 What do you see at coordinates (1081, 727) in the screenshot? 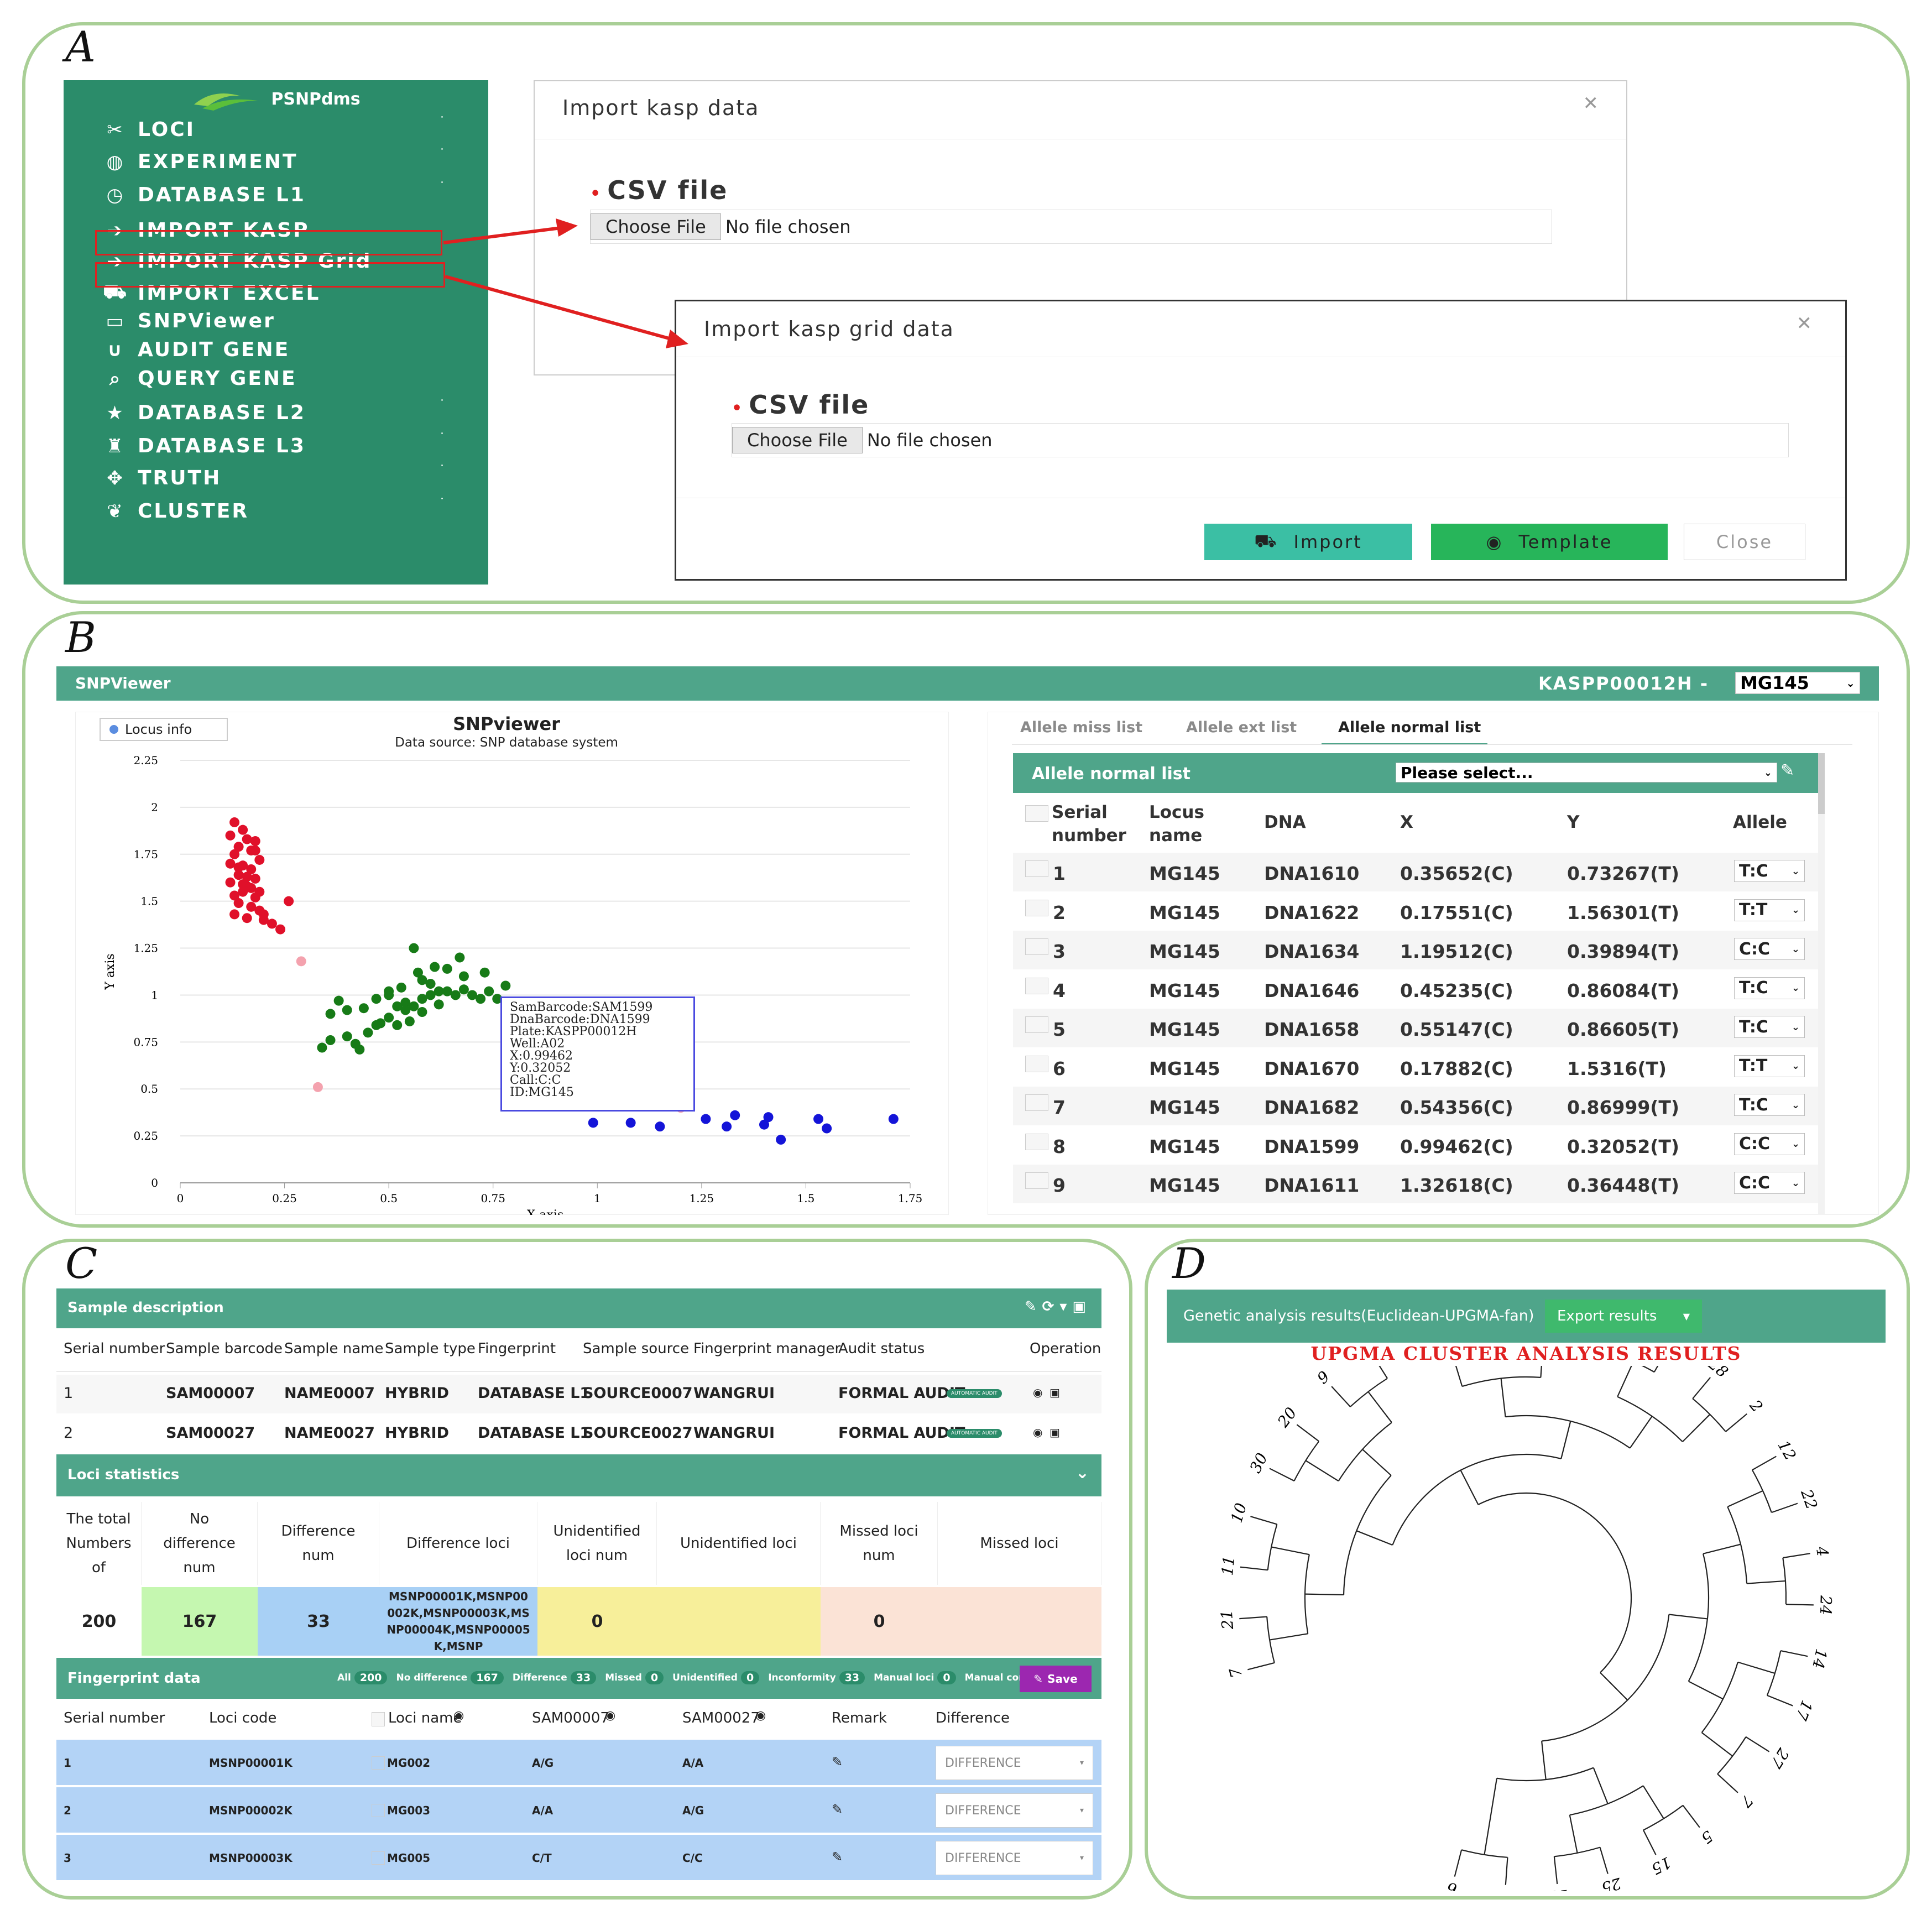
I see `tab-allele-miss-list: Allele miss list` at bounding box center [1081, 727].